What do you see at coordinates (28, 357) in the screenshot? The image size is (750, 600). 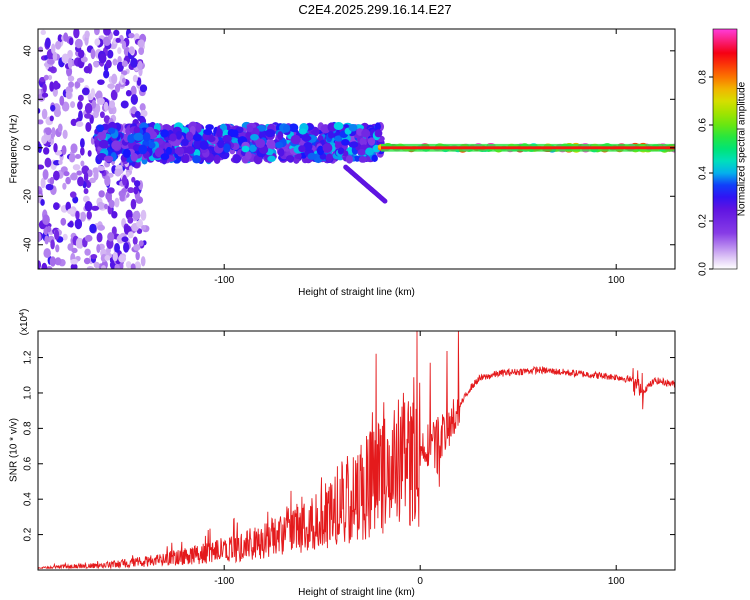 I see `y-tick-label: 1.2` at bounding box center [28, 357].